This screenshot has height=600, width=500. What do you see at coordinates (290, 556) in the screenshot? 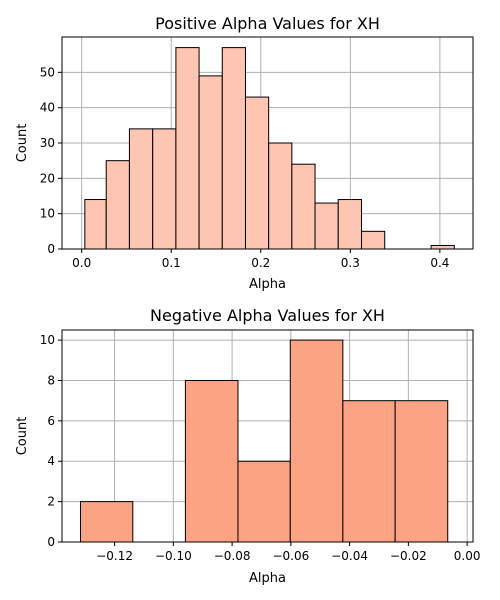
I see `x-tick-label: −0.06` at bounding box center [290, 556].